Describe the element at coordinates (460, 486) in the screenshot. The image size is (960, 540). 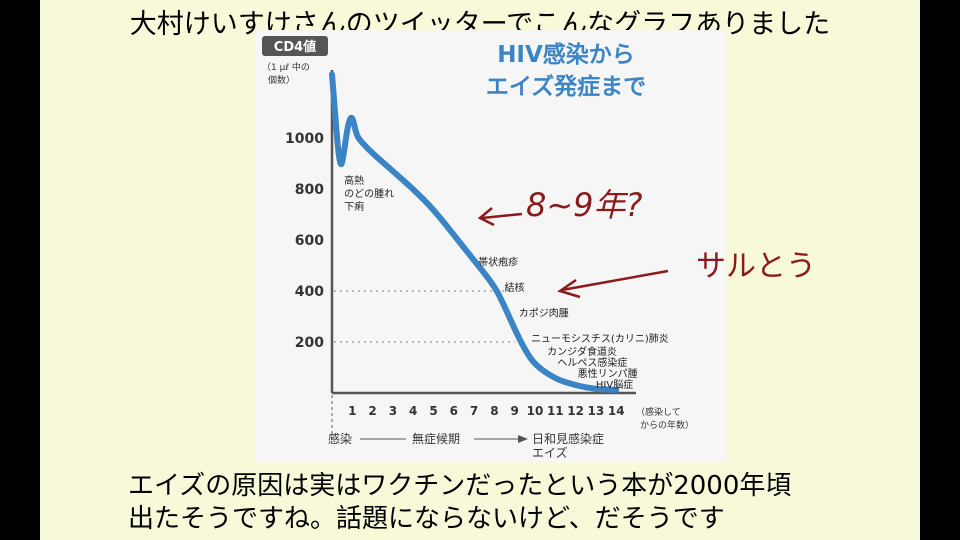
I see `caption-line-1: エイズの原因は実はワクチンだったという本が2000年頃` at that location.